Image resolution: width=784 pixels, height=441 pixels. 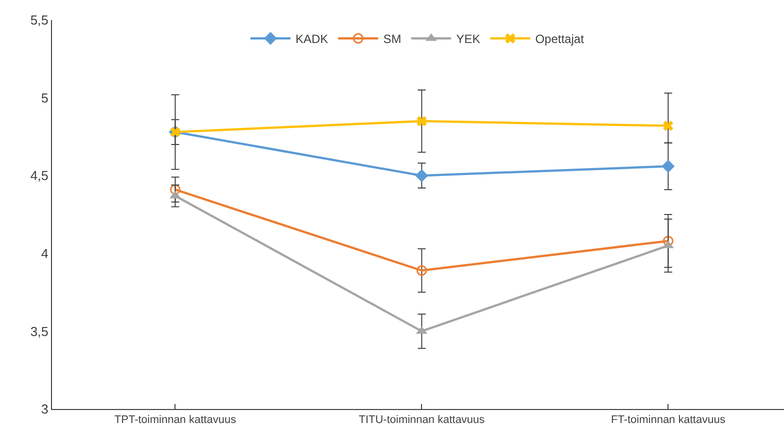 I want to click on y-tick-label: 3,5, so click(x=39, y=331).